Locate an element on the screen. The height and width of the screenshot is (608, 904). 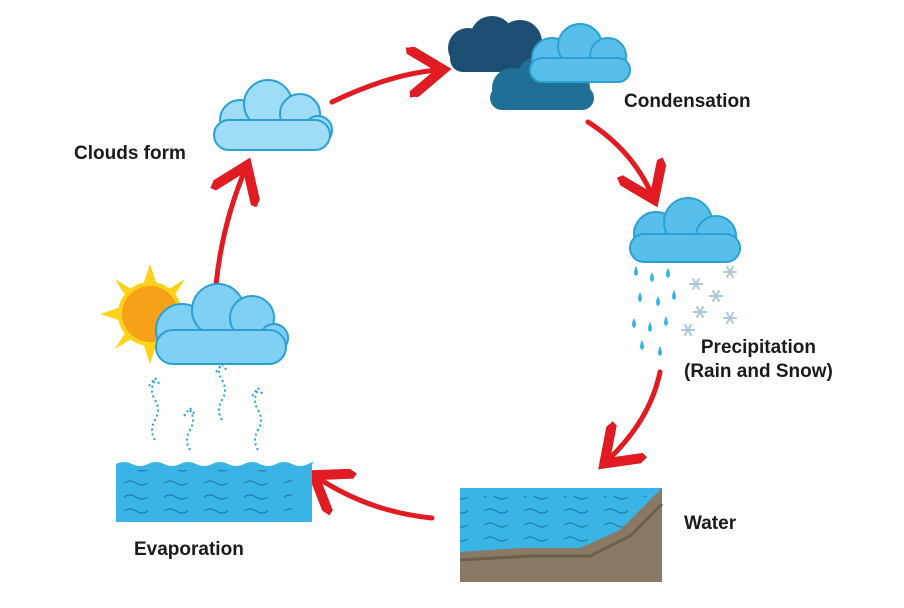
snowflakes-icon is located at coordinates (709, 301).